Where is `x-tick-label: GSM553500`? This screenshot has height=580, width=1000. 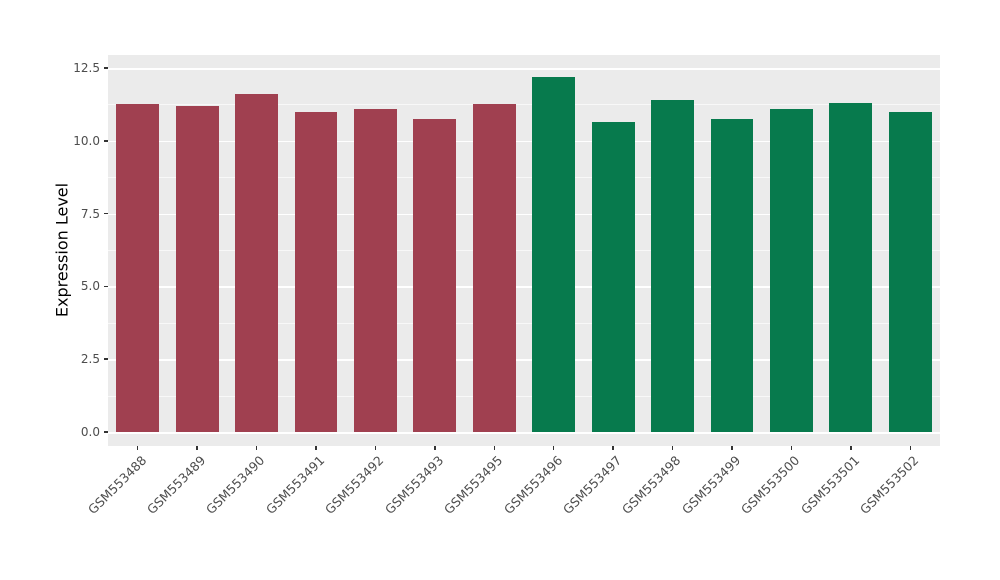 x-tick-label: GSM553500 is located at coordinates (770, 485).